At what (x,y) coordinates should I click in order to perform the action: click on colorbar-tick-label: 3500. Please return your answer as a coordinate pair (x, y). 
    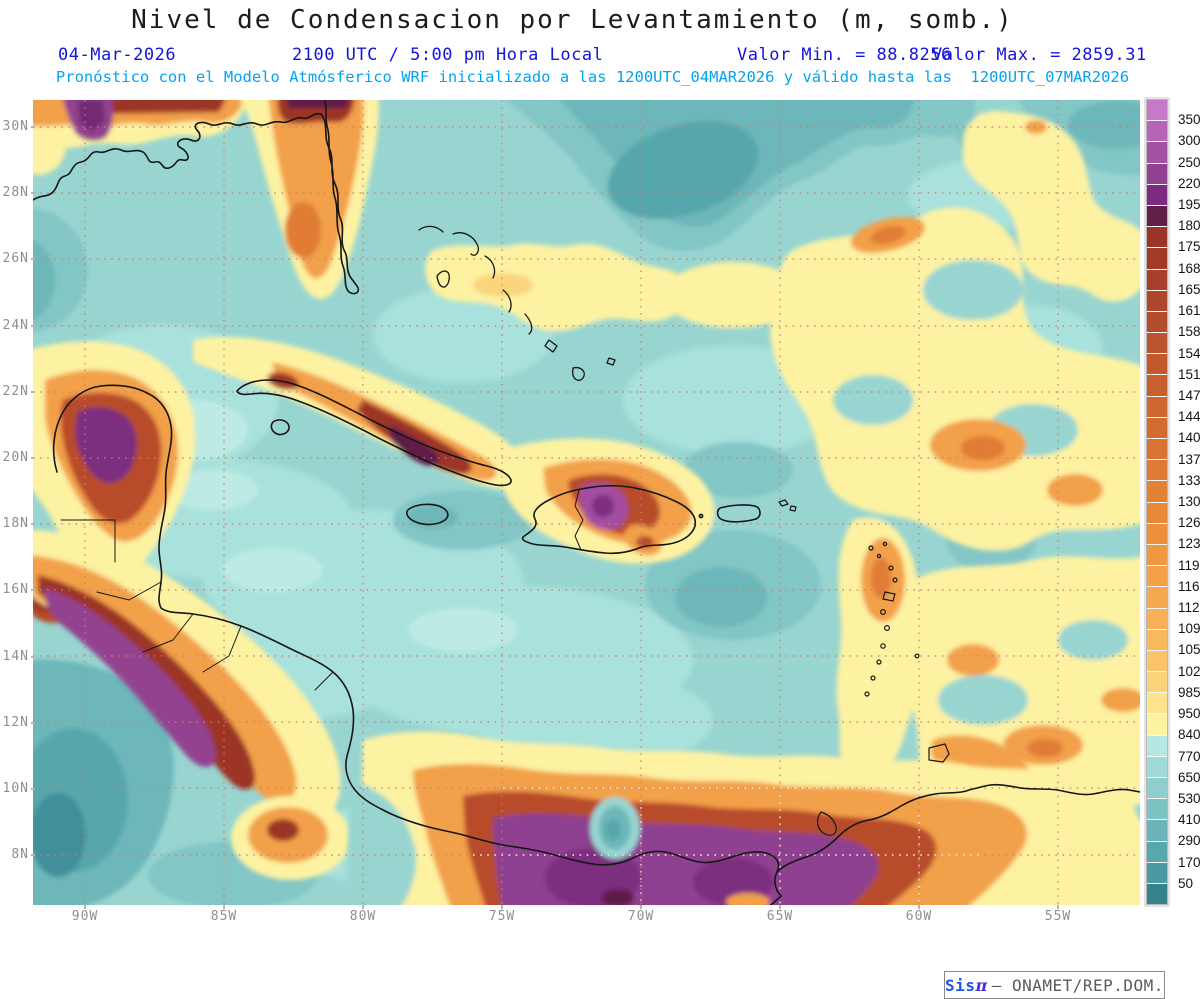
    Looking at the image, I should click on (1189, 120).